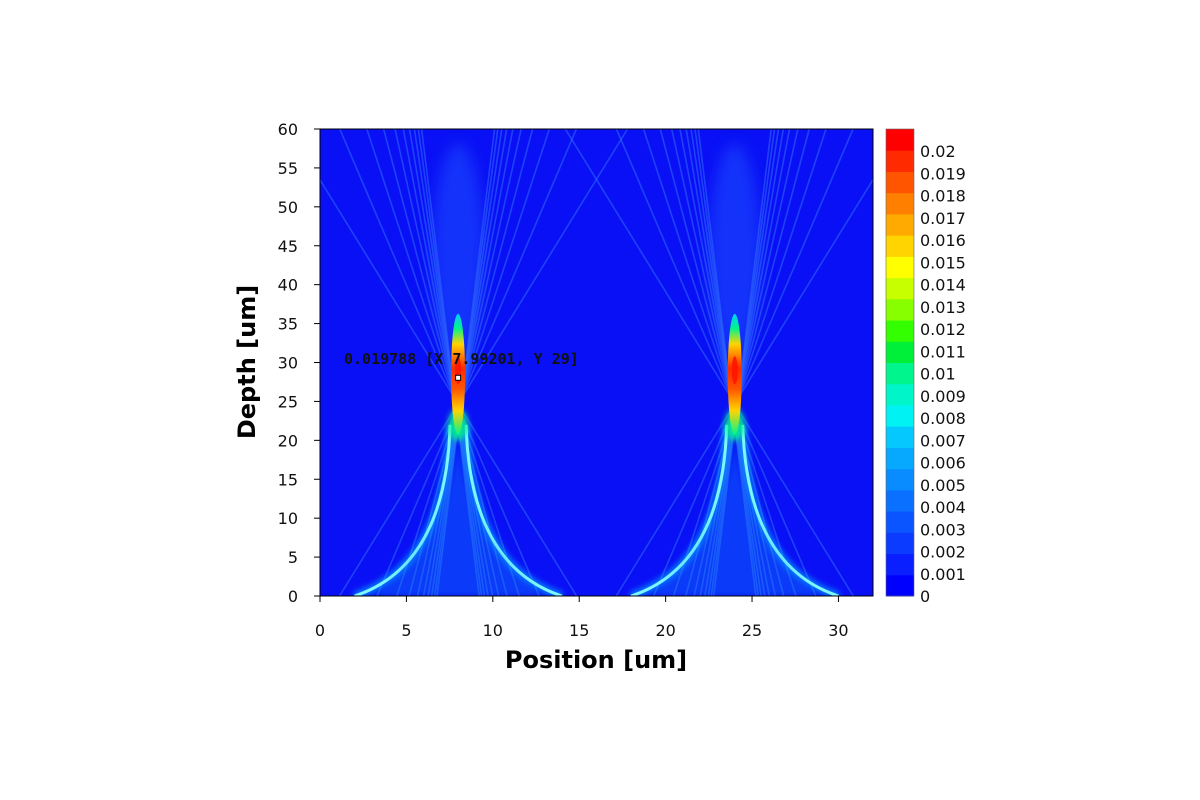 The height and width of the screenshot is (800, 1200). Describe the element at coordinates (594, 617) in the screenshot. I see `x-axis: 0 5 10 15 20 25 30` at that location.